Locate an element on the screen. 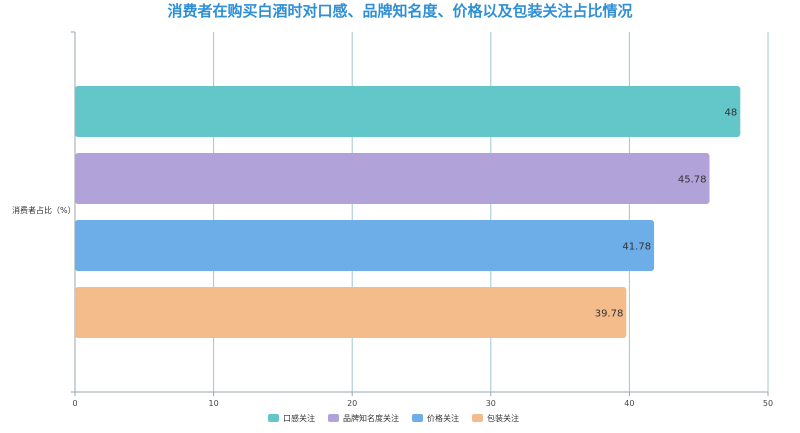 This screenshot has height=433, width=800. x-tick-label: 10 is located at coordinates (214, 403).